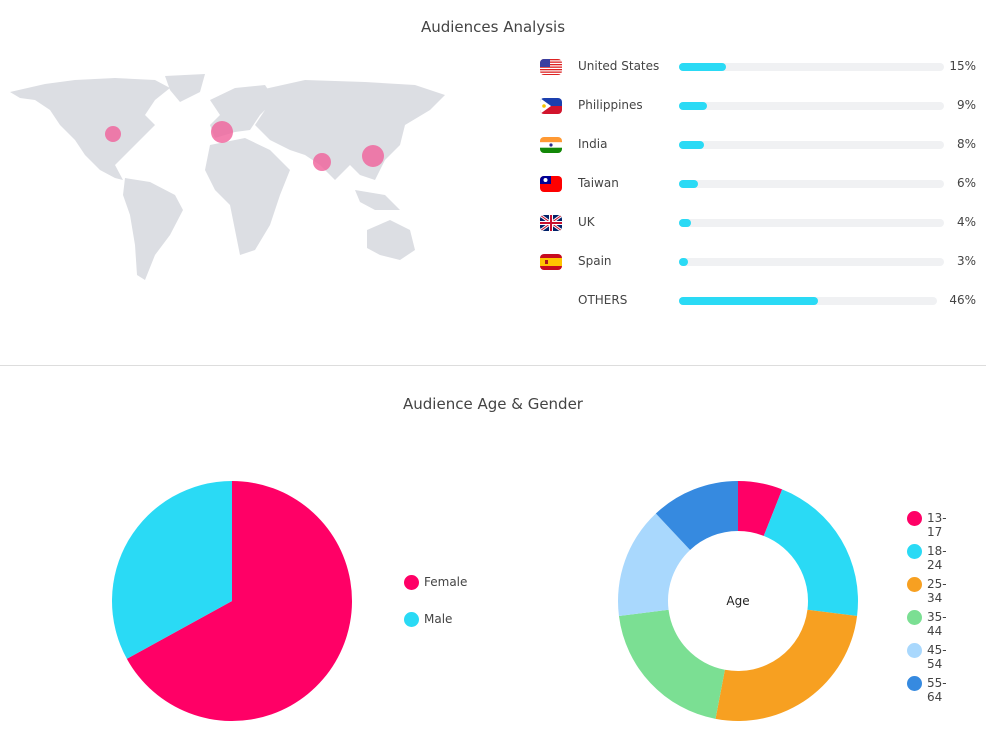 The image size is (986, 739). Describe the element at coordinates (586, 222) in the screenshot. I see `country-name: UK` at that location.